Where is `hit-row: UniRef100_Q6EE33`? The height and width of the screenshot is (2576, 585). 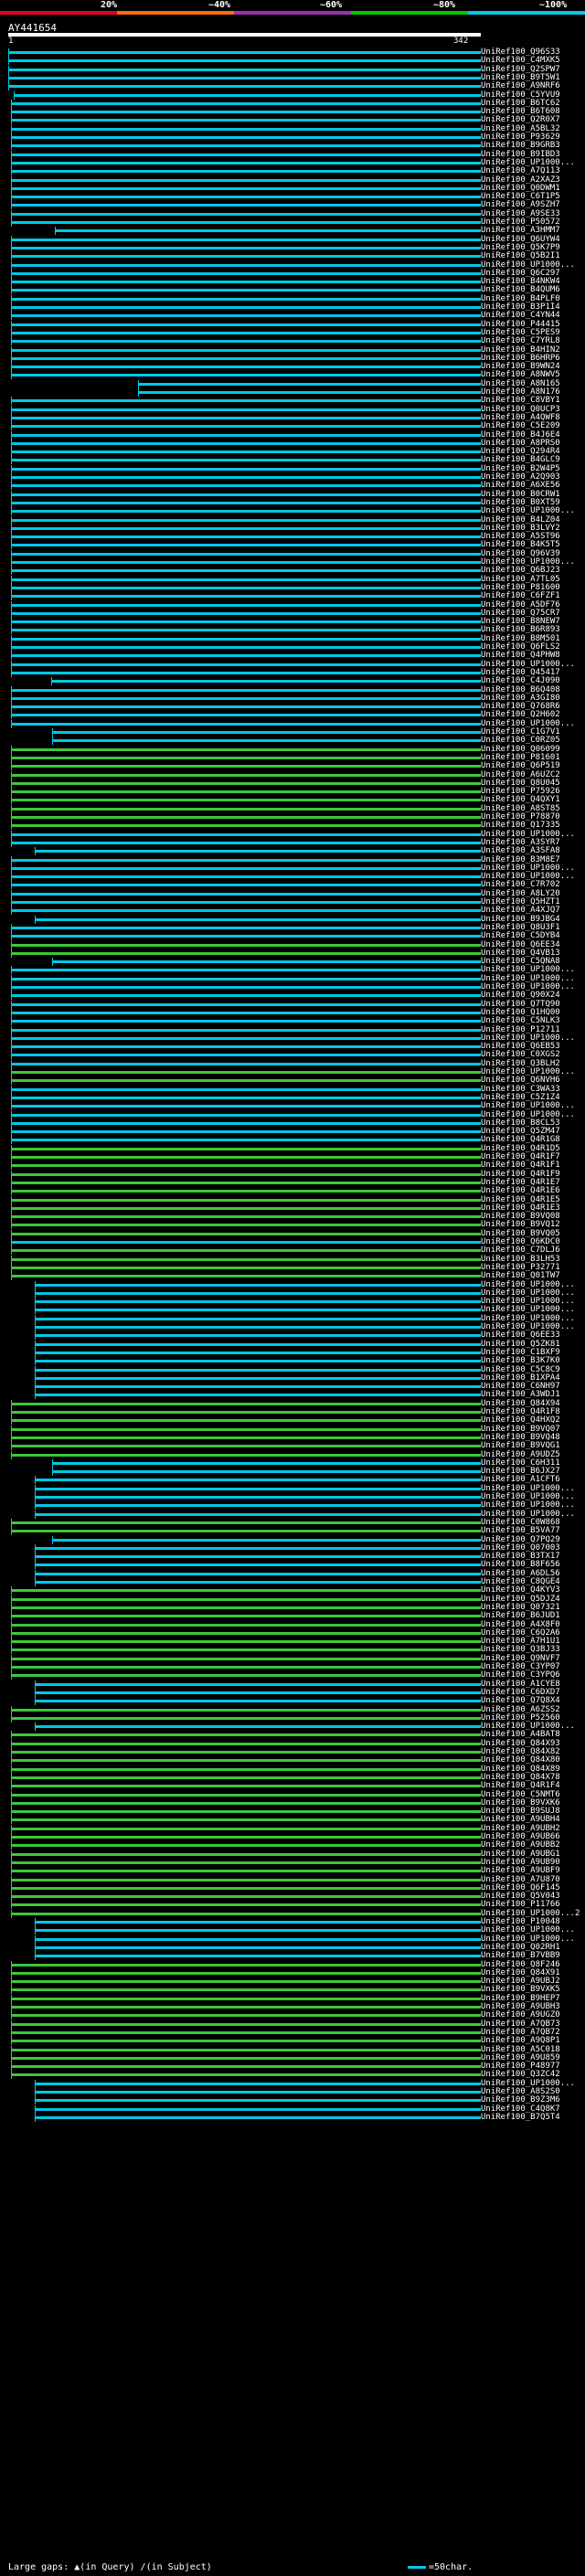 hit-row: UniRef100_Q6EE33 is located at coordinates (293, 1335).